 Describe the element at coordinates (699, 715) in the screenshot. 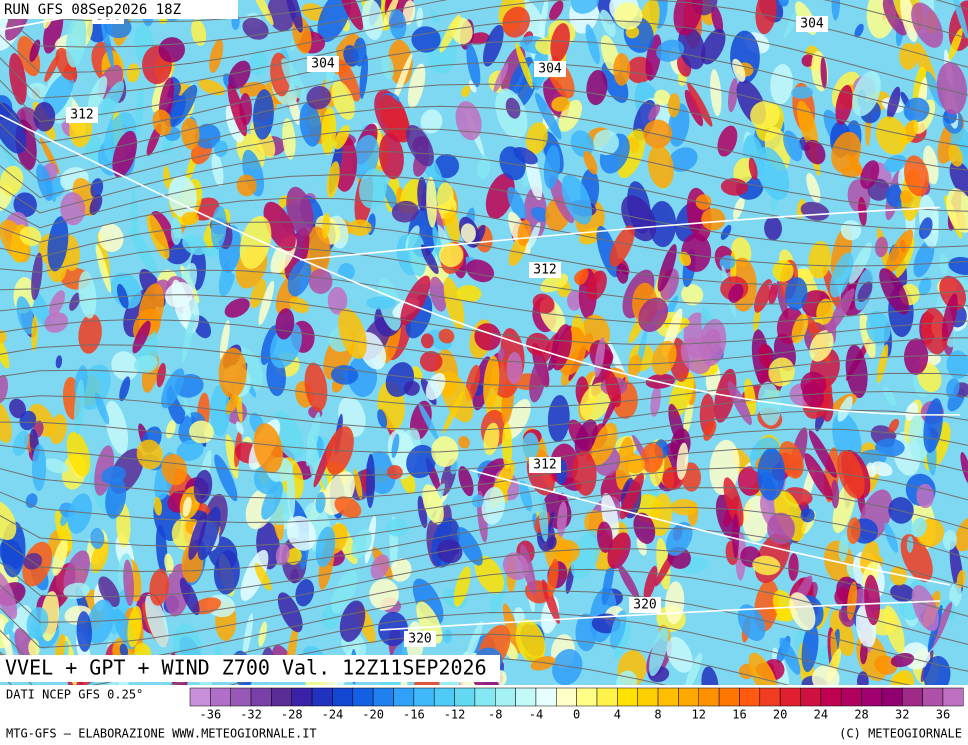

I see `scale-tick-label: 12` at that location.